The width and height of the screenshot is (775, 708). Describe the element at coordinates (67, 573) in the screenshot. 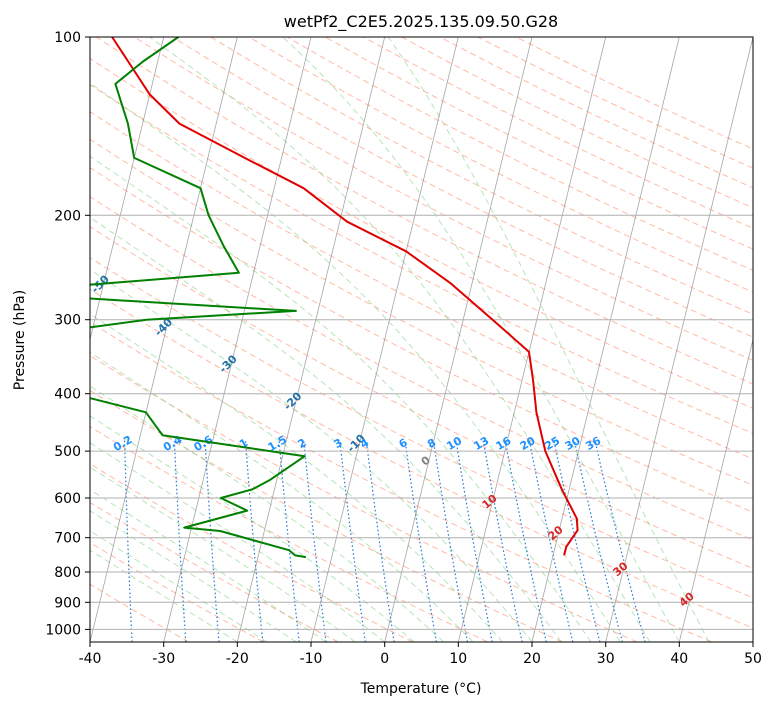

I see `y-tick-label: 800` at that location.